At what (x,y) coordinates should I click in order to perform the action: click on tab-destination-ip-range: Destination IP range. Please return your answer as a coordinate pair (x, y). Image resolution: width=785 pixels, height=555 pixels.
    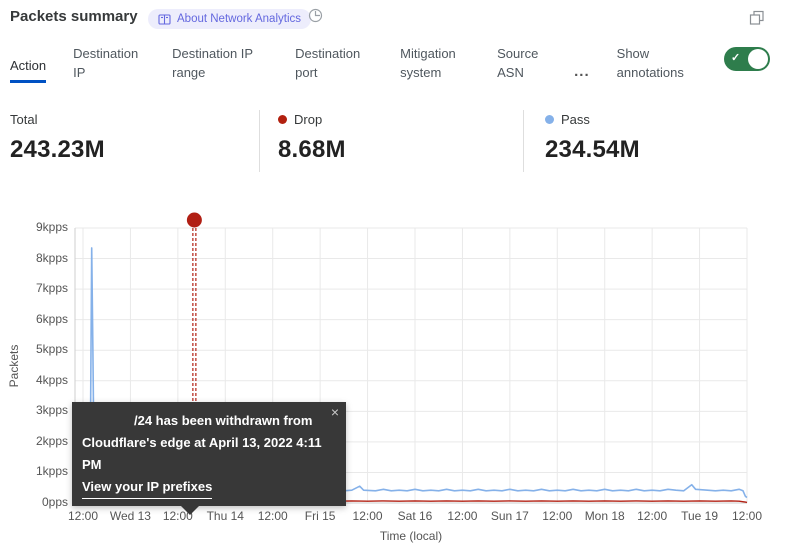
    Looking at the image, I should click on (212, 63).